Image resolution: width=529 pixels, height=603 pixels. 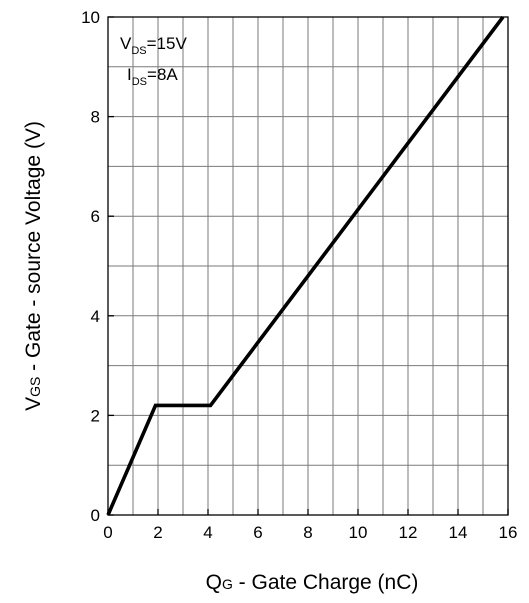 I want to click on x-axis-label-rest: - Gate Charge (nC), so click(x=326, y=582).